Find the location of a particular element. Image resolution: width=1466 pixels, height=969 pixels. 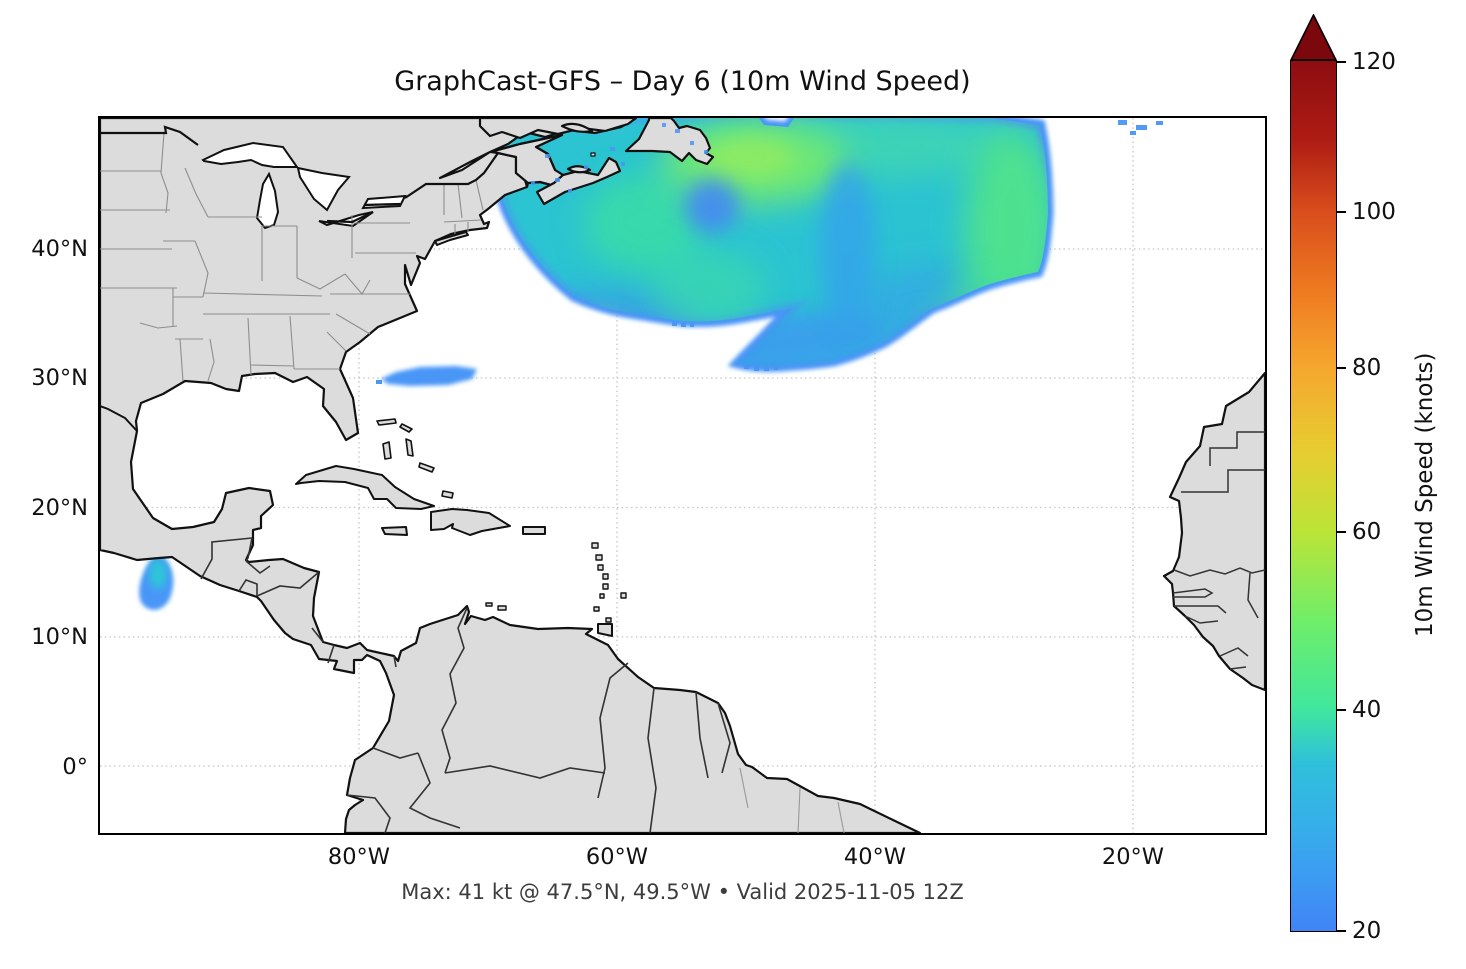

x-tick-60w: 60°W is located at coordinates (617, 857).